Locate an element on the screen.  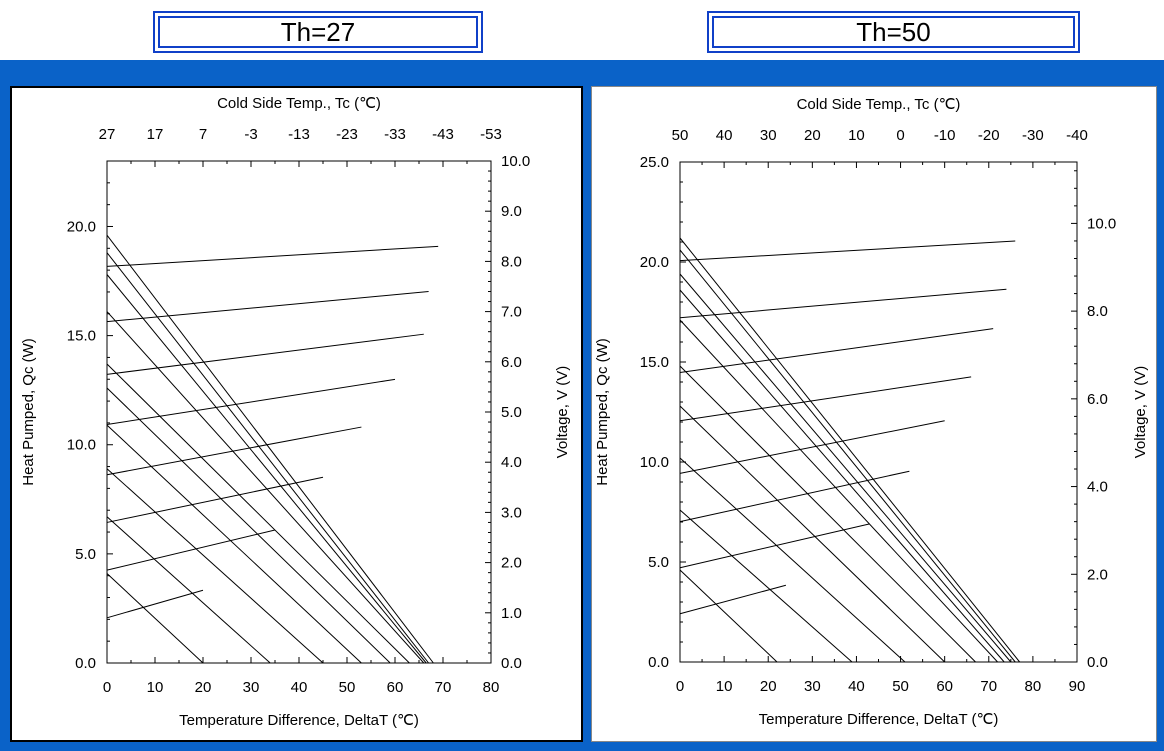
tab-th50: Th=50 is located at coordinates (893, 32).